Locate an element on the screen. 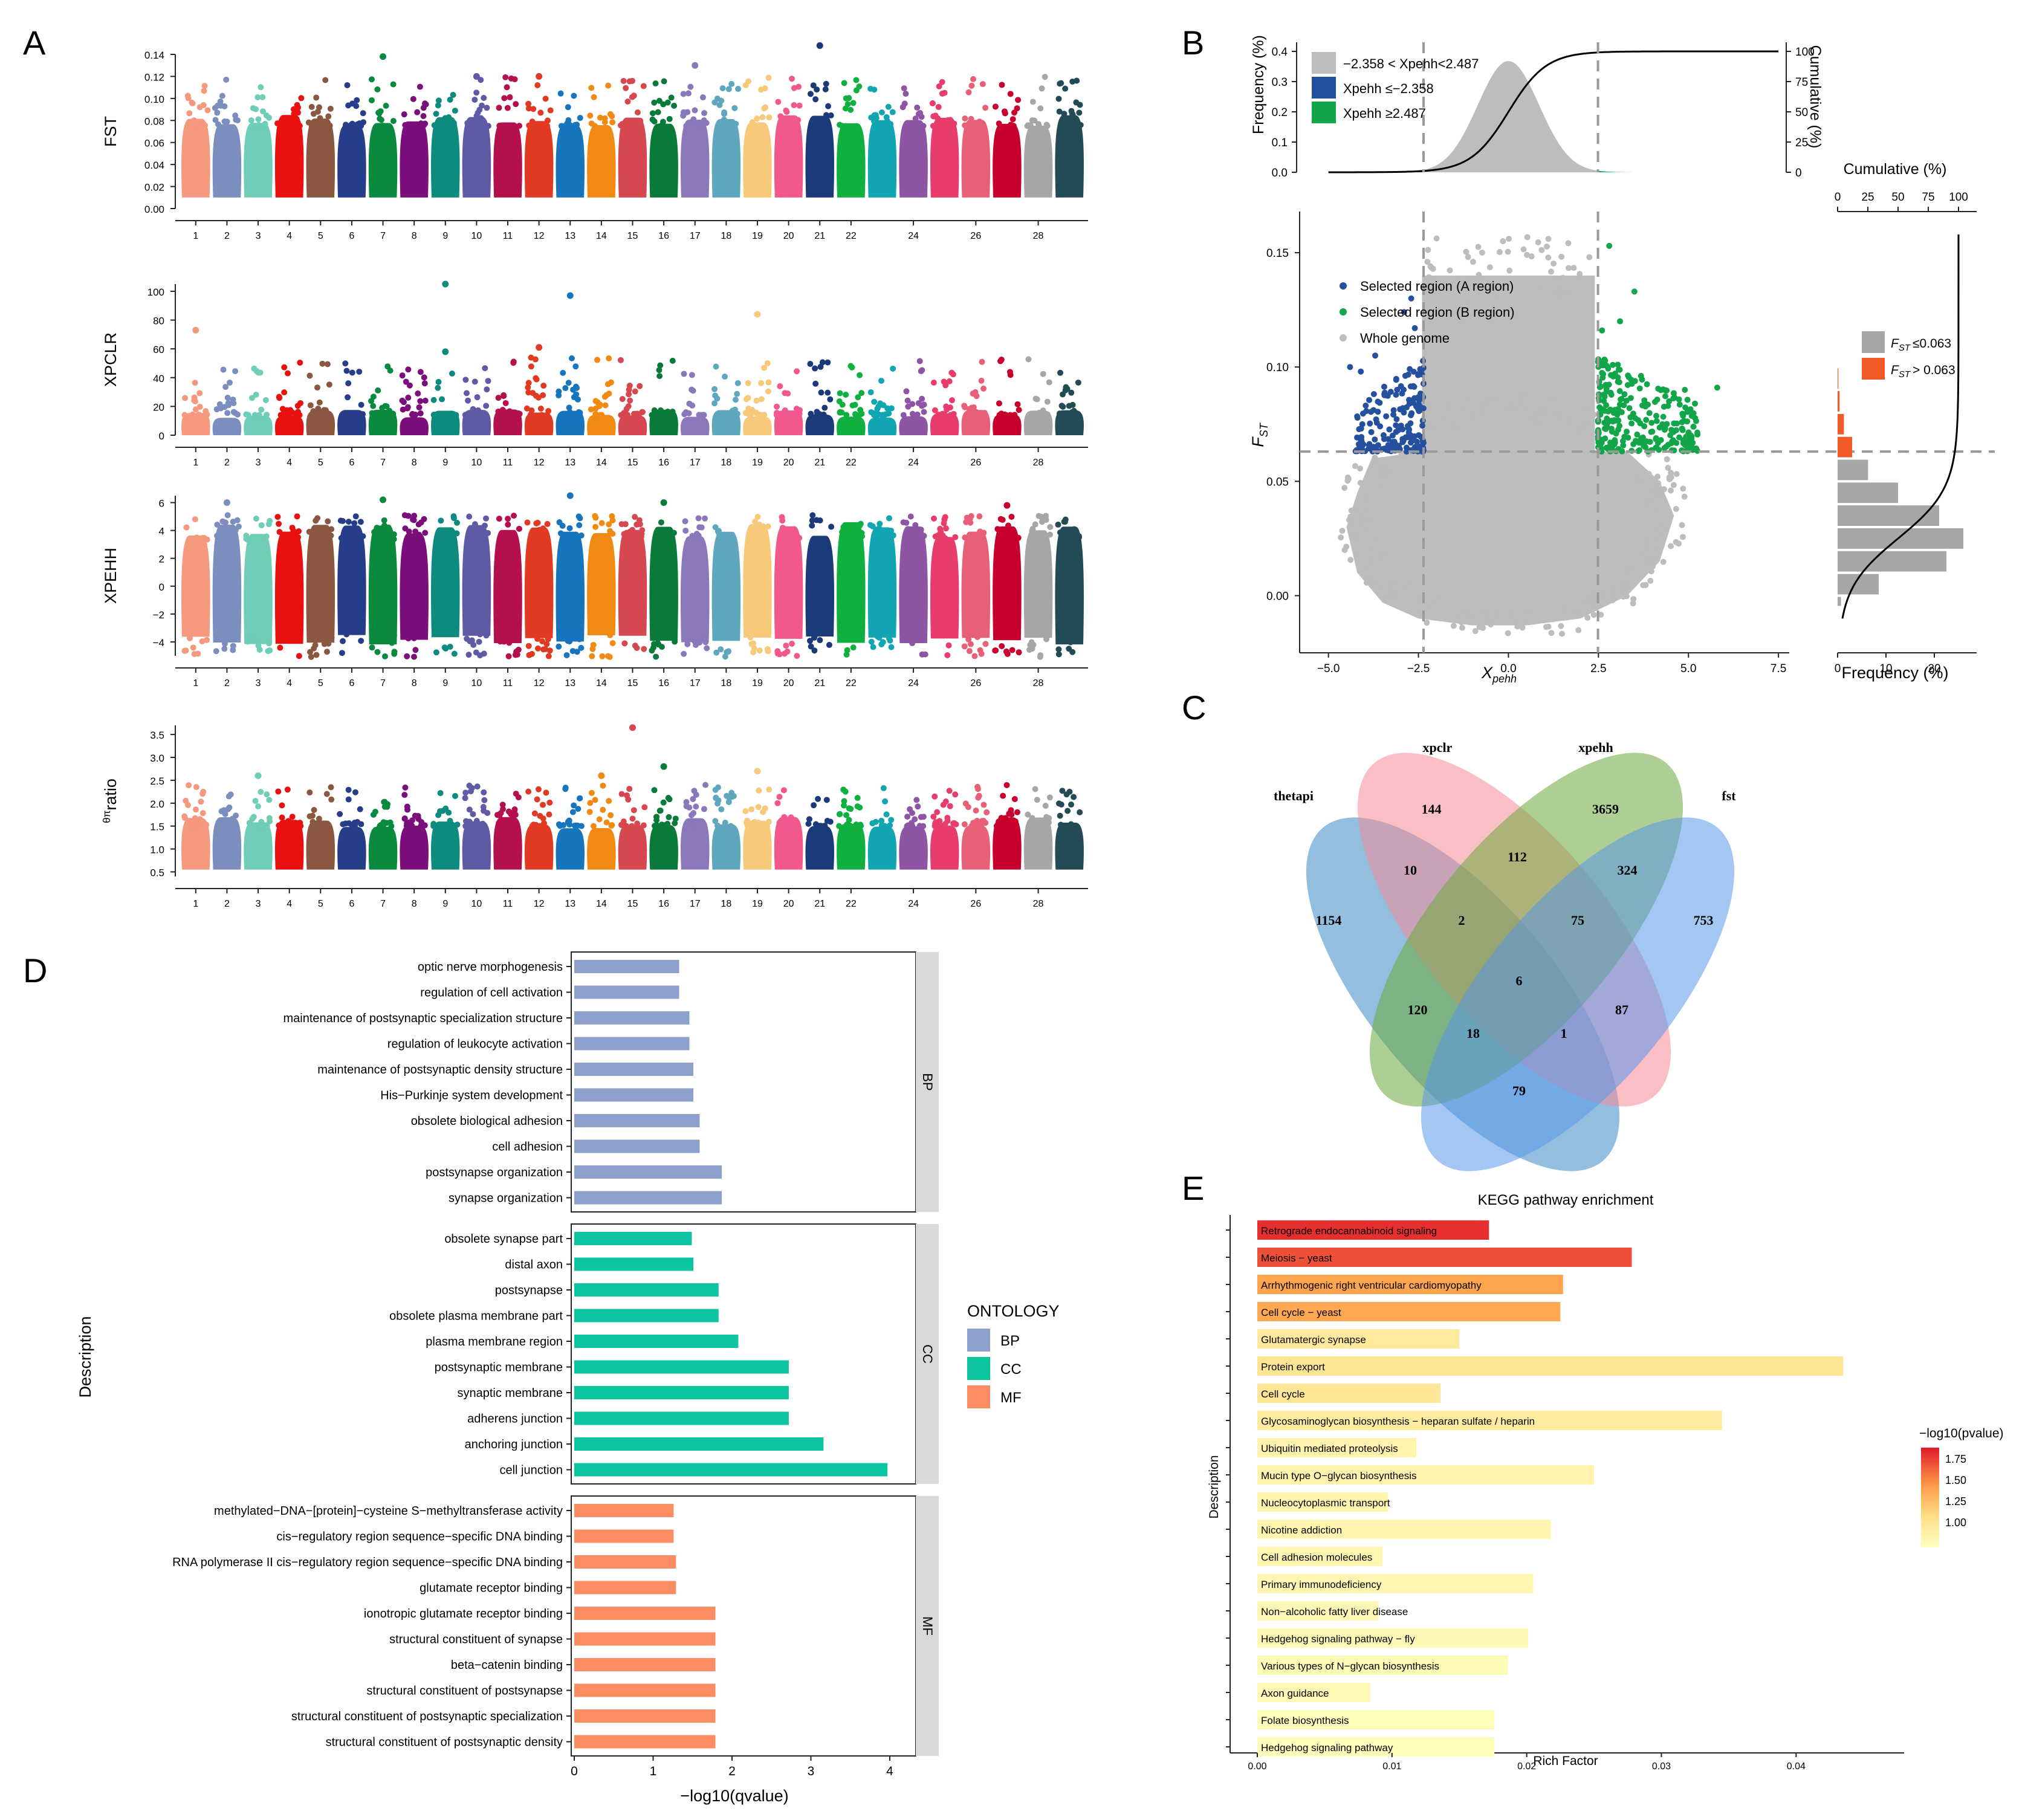  go-term-label: synaptic membrane is located at coordinates (510, 1393).